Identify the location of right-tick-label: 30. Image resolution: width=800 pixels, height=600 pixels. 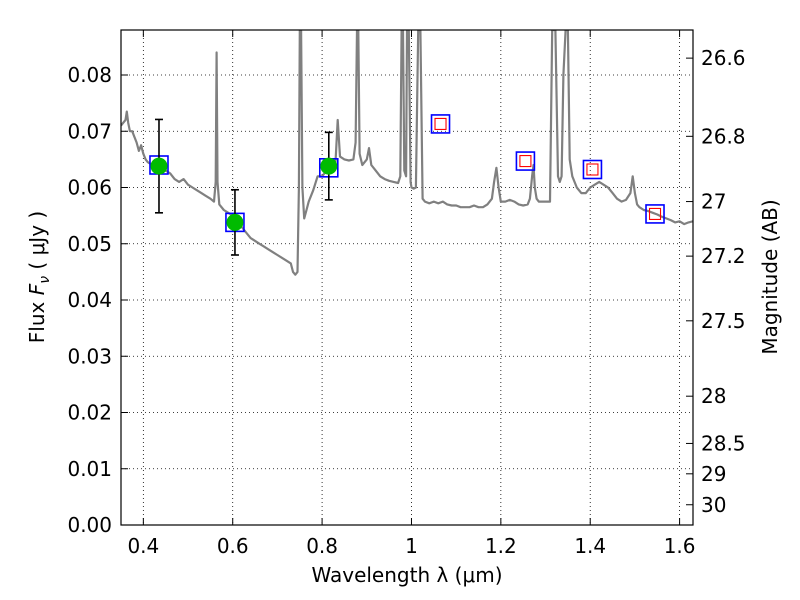
(713, 505).